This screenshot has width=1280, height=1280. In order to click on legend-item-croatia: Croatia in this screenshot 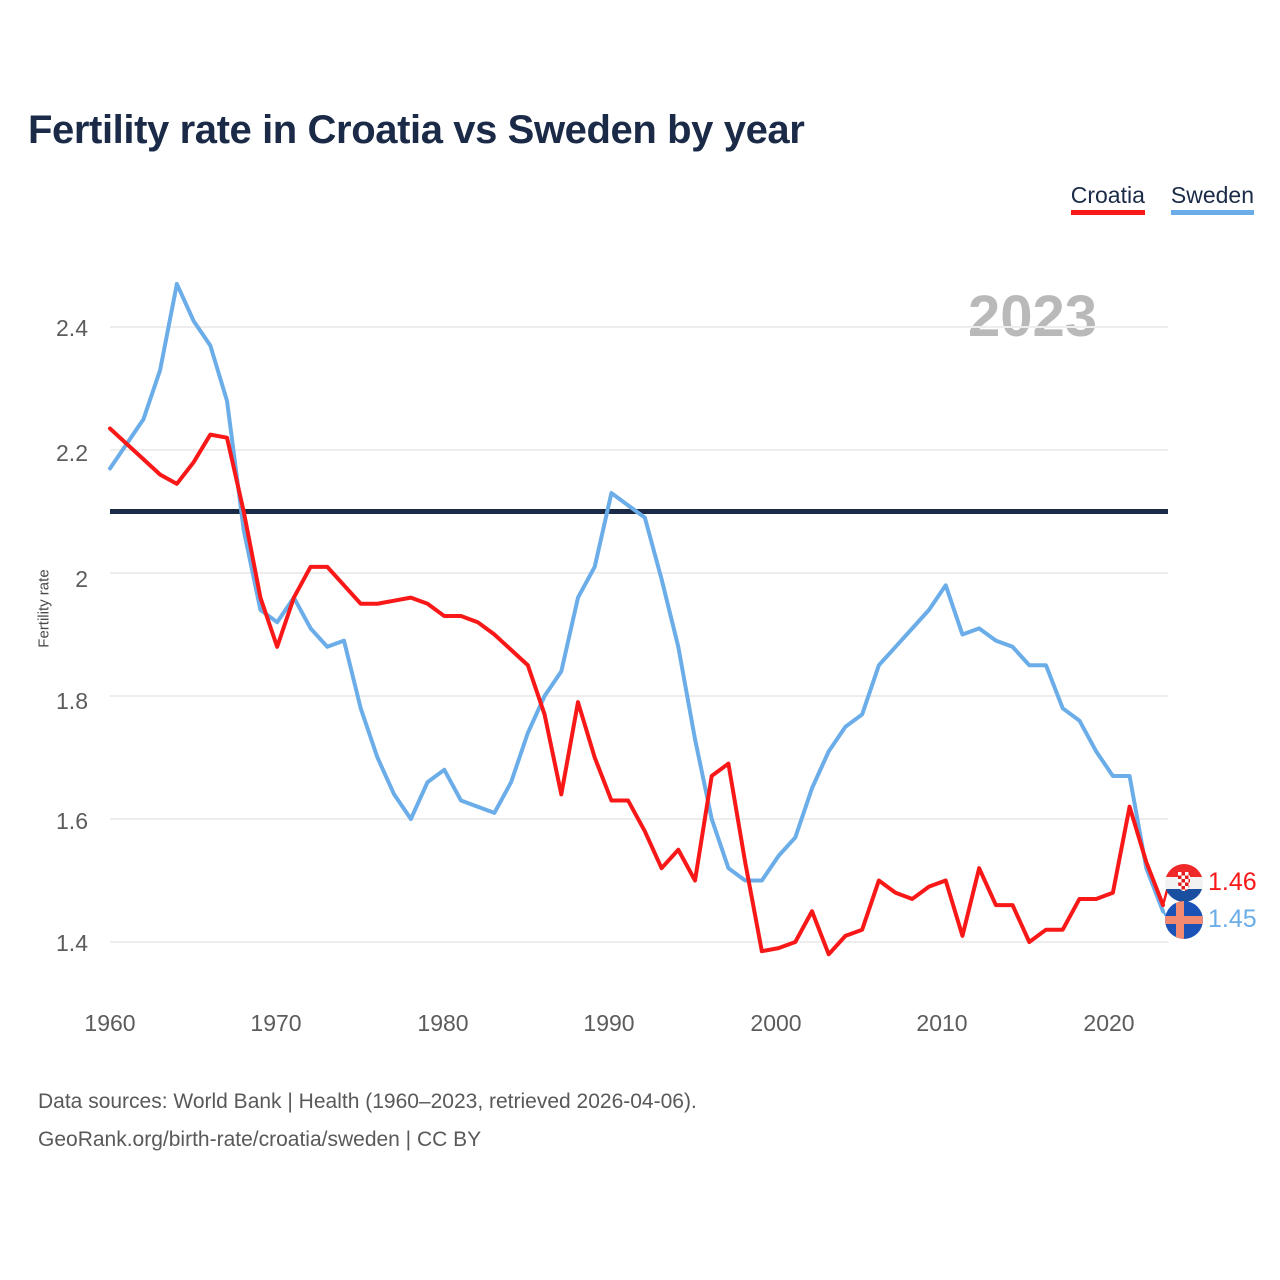, I will do `click(1107, 198)`.